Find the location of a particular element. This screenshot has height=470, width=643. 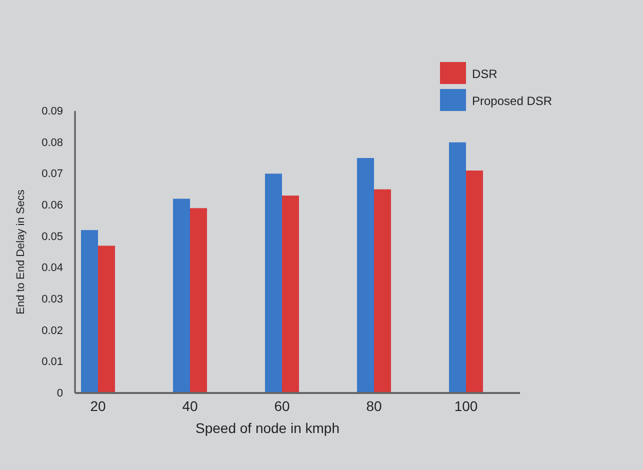

legend-label: DSR is located at coordinates (485, 74).